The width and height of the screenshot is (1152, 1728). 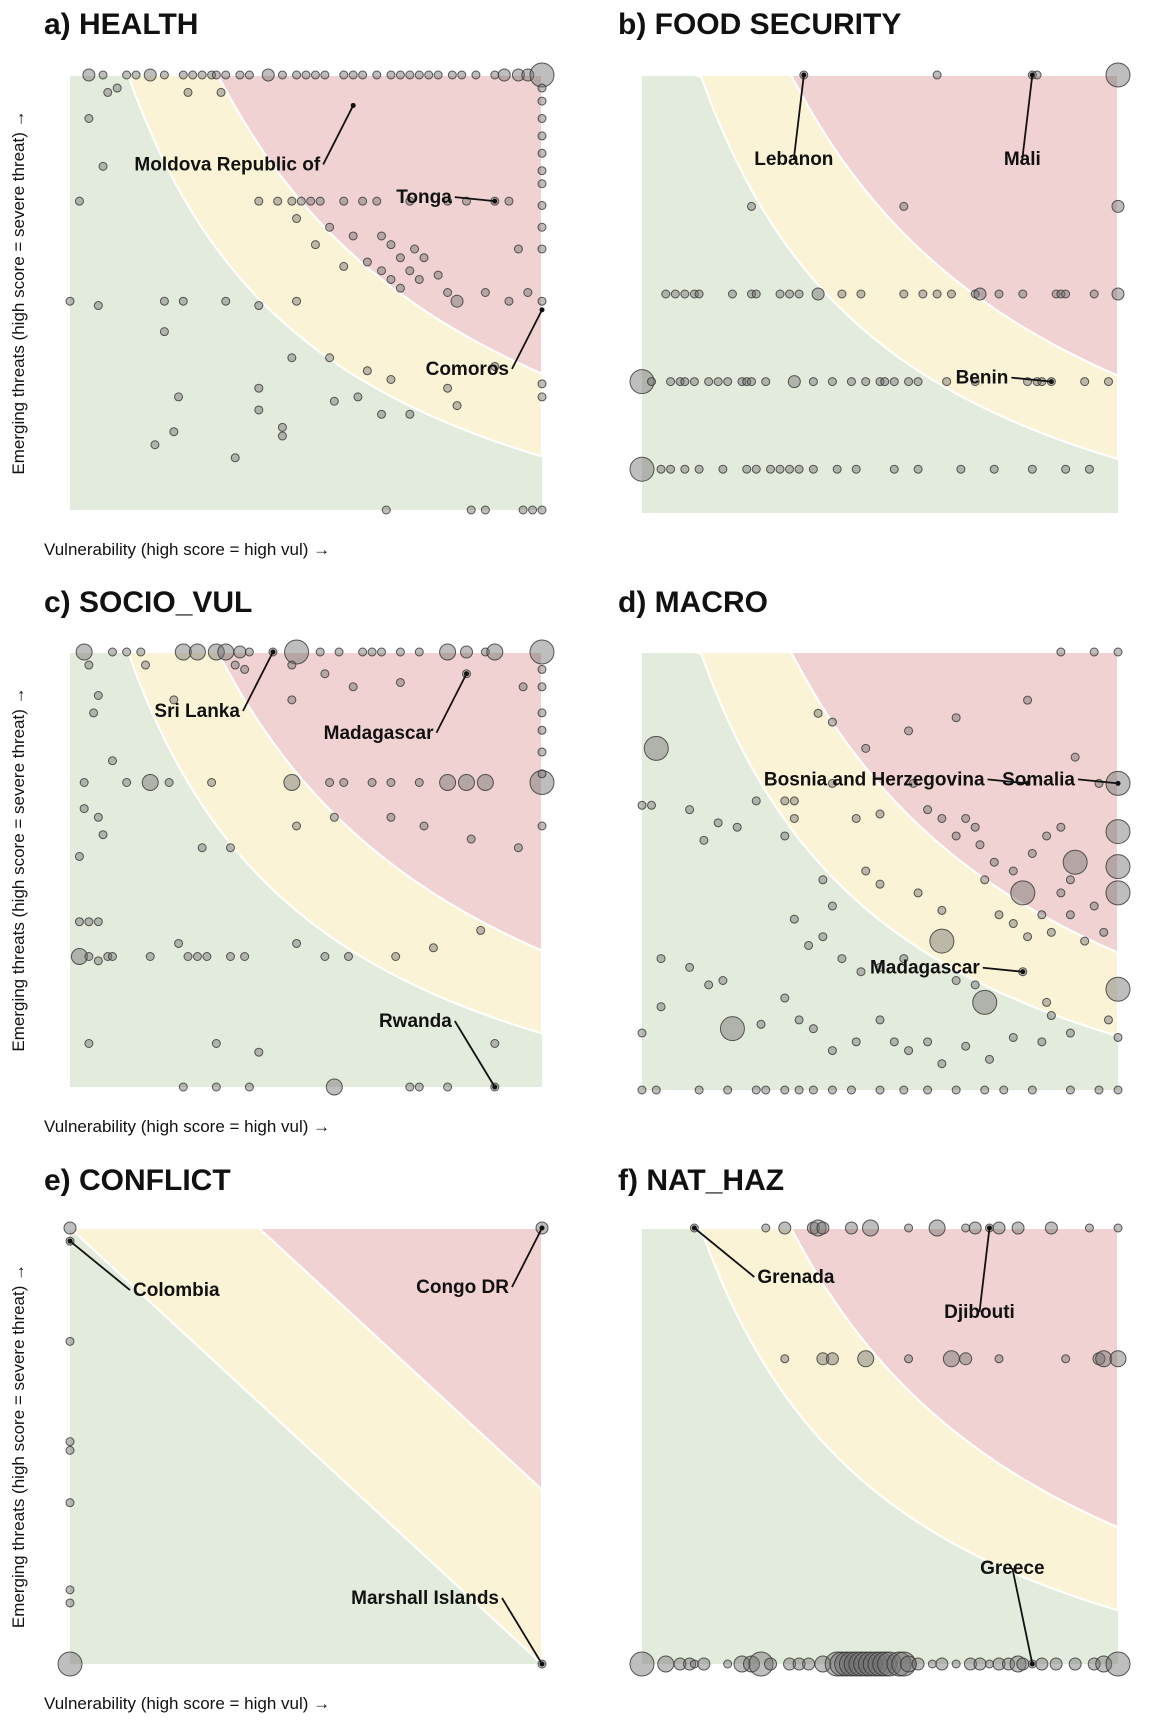 What do you see at coordinates (1038, 779) in the screenshot?
I see `annotation-label: Somalia` at bounding box center [1038, 779].